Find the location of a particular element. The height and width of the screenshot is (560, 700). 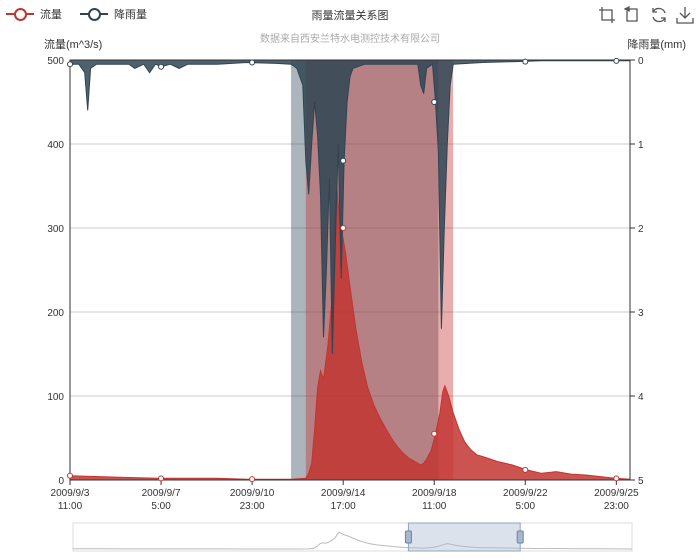

y-left-tick-label: 300 is located at coordinates (55, 229).